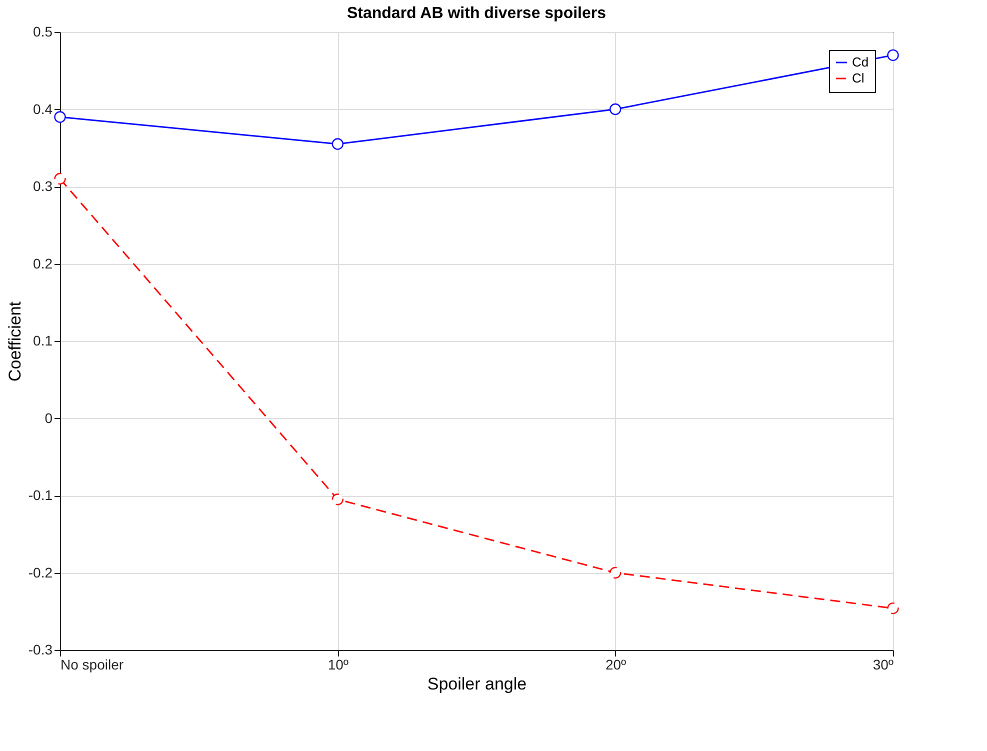 This screenshot has height=751, width=987. Describe the element at coordinates (92, 664) in the screenshot. I see `x-tick-label: No spoiler` at that location.